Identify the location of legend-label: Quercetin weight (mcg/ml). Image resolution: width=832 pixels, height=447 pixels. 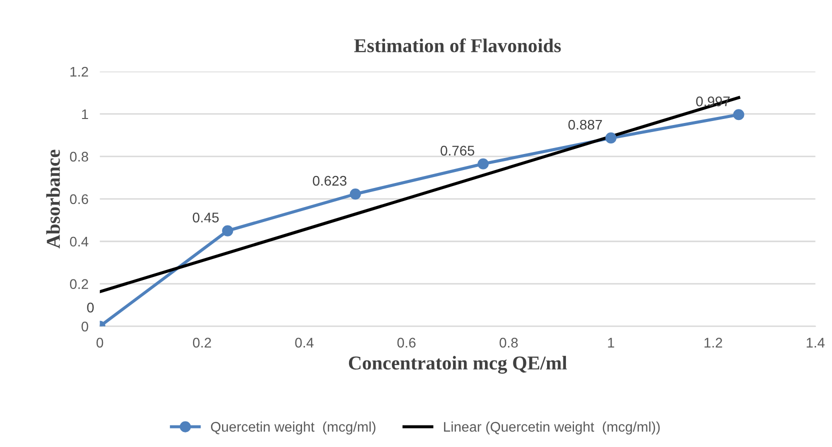
(293, 428).